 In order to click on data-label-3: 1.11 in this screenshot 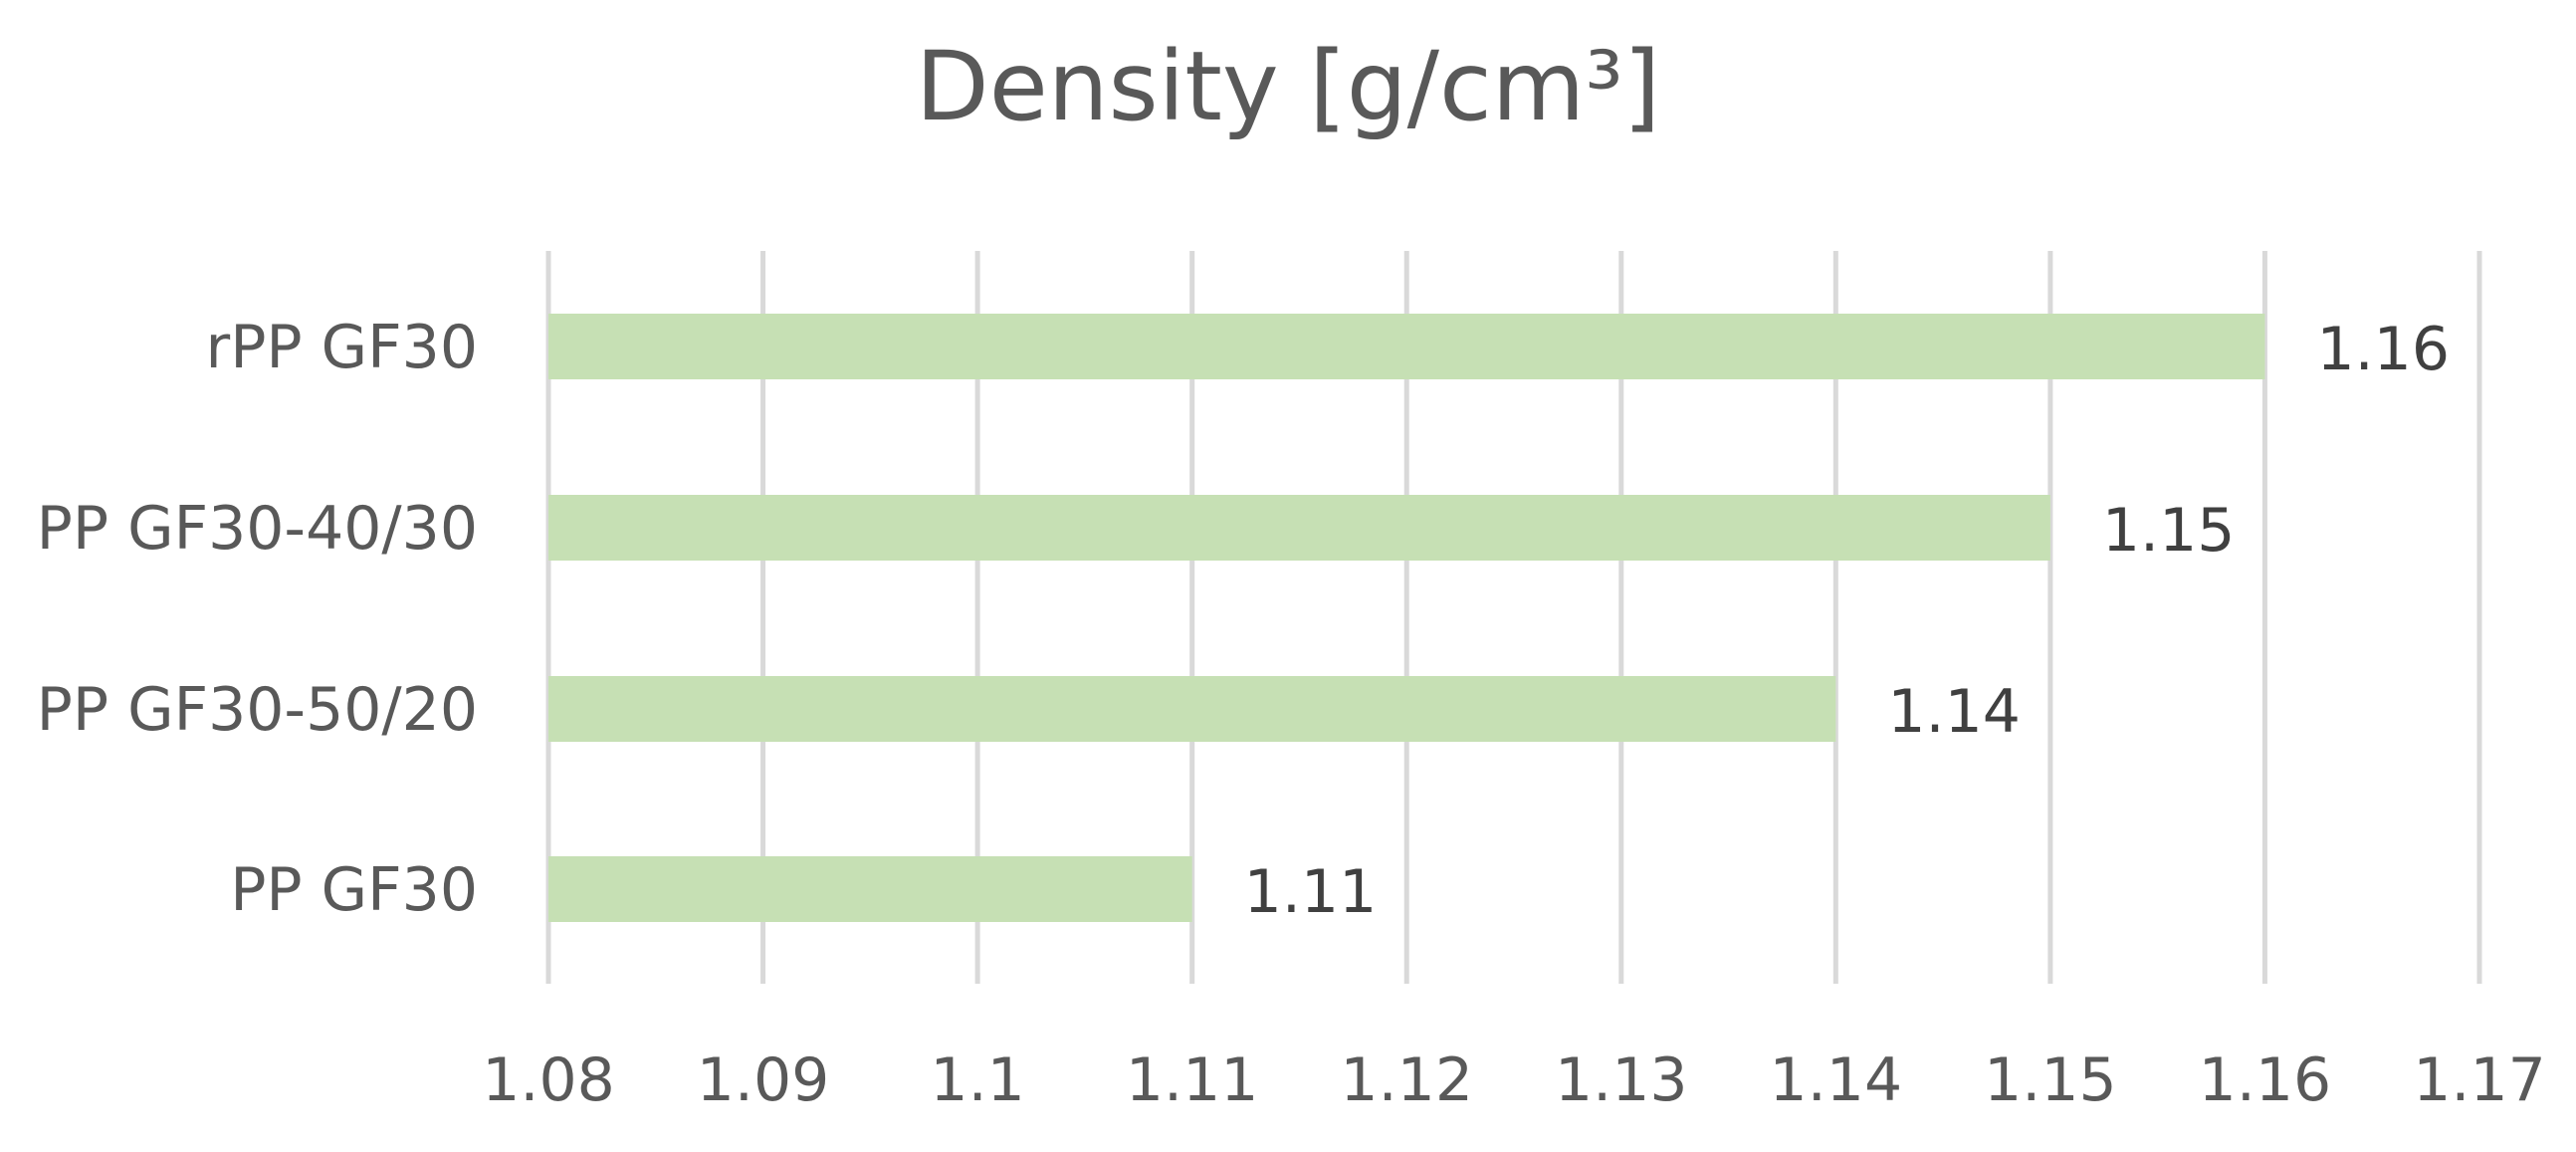, I will do `click(1311, 892)`.